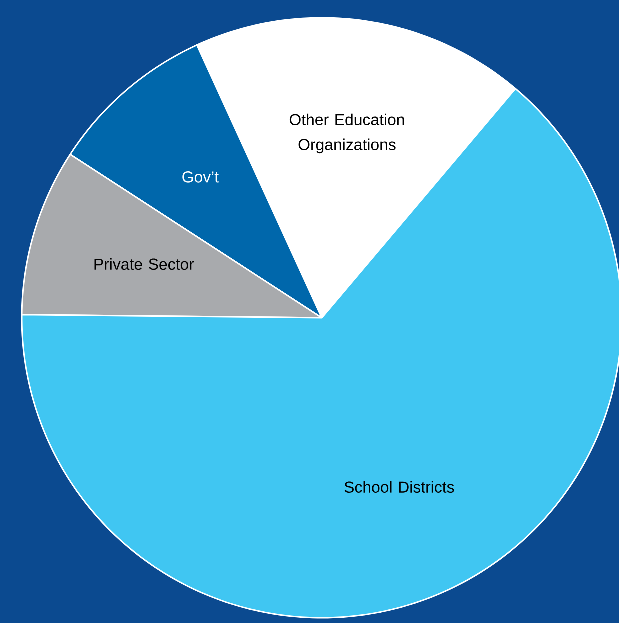 This screenshot has width=619, height=623. Describe the element at coordinates (144, 264) in the screenshot. I see `slice-label: Private Sector` at that location.